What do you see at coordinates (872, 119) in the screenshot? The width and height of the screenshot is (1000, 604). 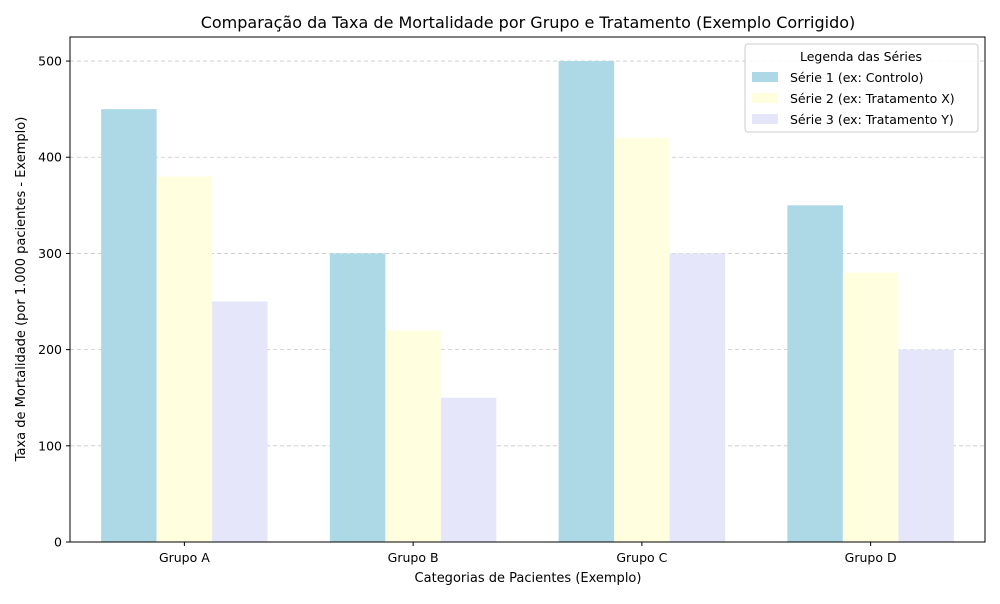 I see `legend-label: Série 3 (ex: Tratamento Y)` at bounding box center [872, 119].